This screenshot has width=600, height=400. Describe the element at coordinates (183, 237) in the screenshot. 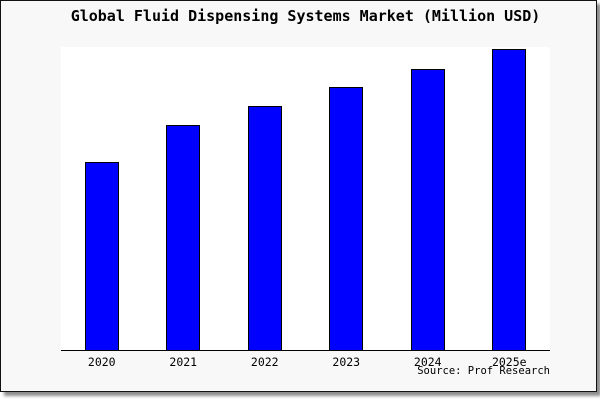

I see `bar-2021` at that location.